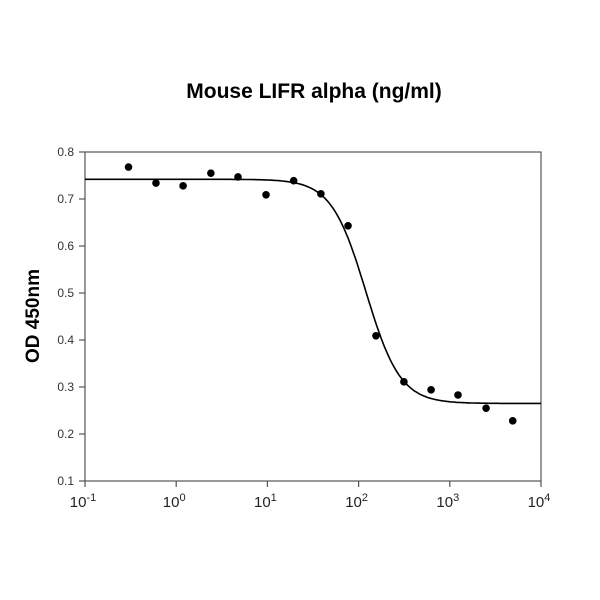 The width and height of the screenshot is (600, 600). Describe the element at coordinates (65, 293) in the screenshot. I see `y-tick-label: 0.5` at that location.